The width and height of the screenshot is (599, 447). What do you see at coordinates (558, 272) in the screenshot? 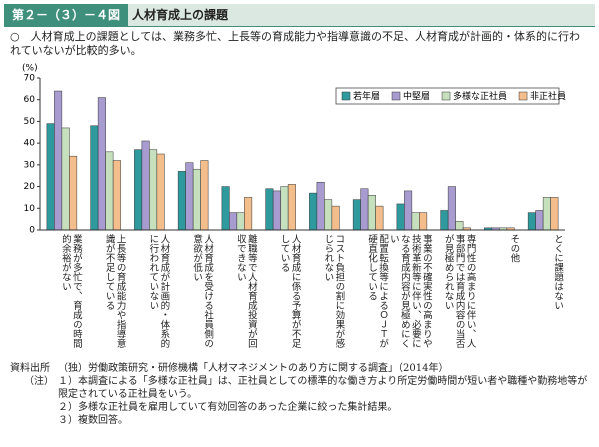
I see `x-tick-label: とくに課題はない` at bounding box center [558, 272].